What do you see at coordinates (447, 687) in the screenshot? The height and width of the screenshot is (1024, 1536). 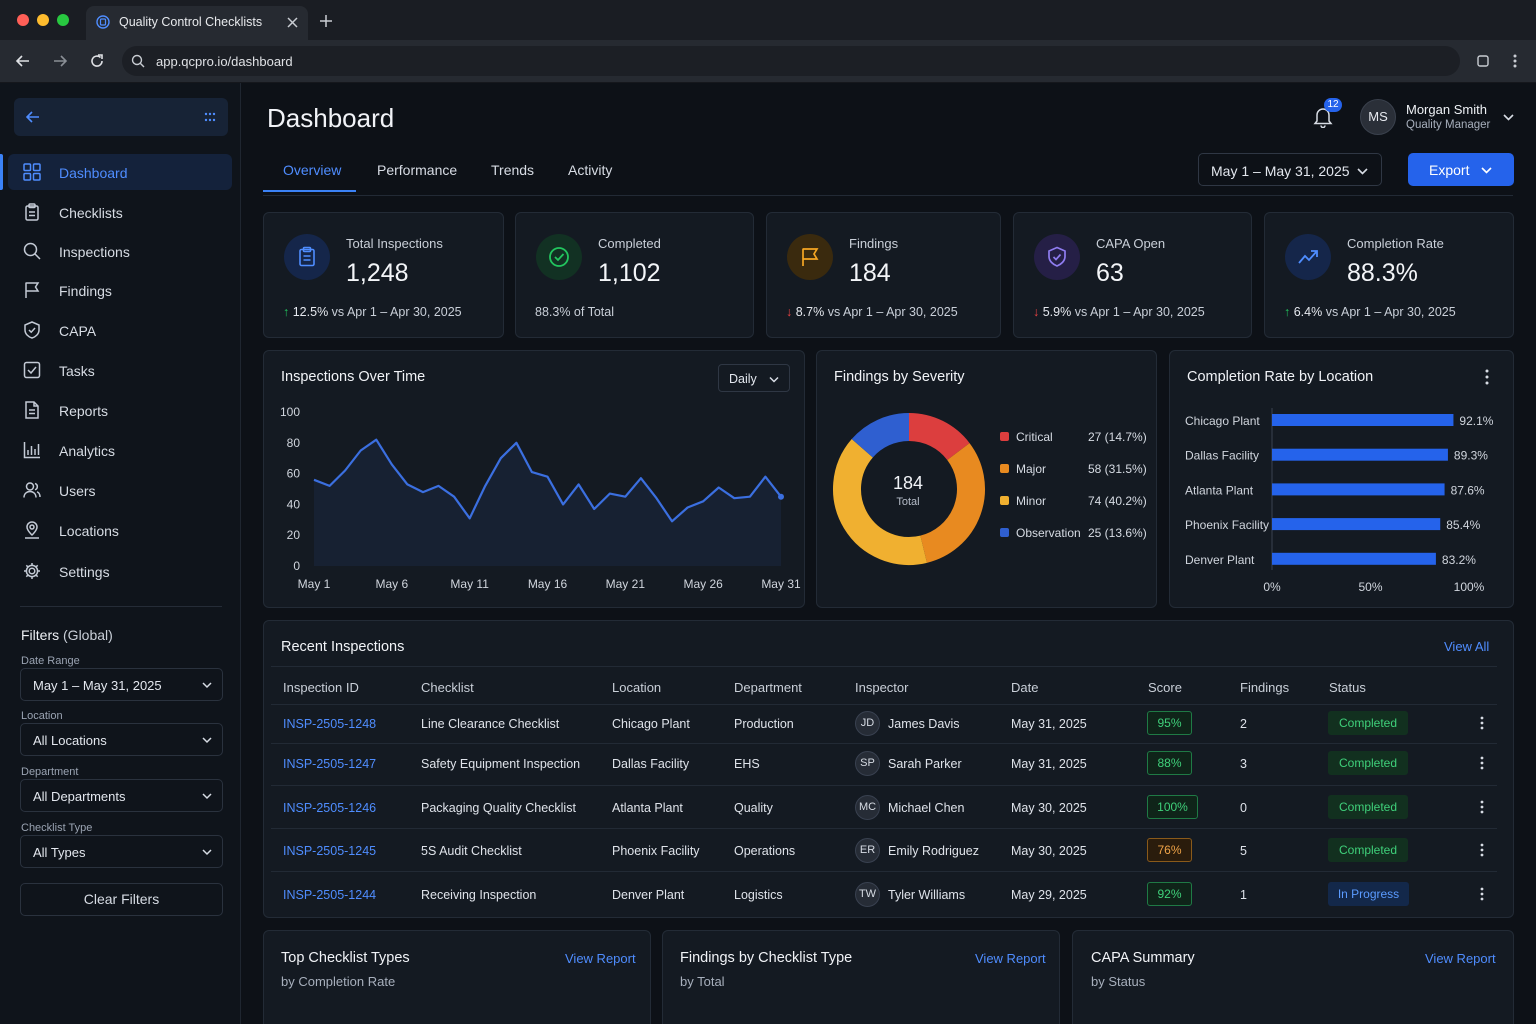 I see `column-header: Checklist` at bounding box center [447, 687].